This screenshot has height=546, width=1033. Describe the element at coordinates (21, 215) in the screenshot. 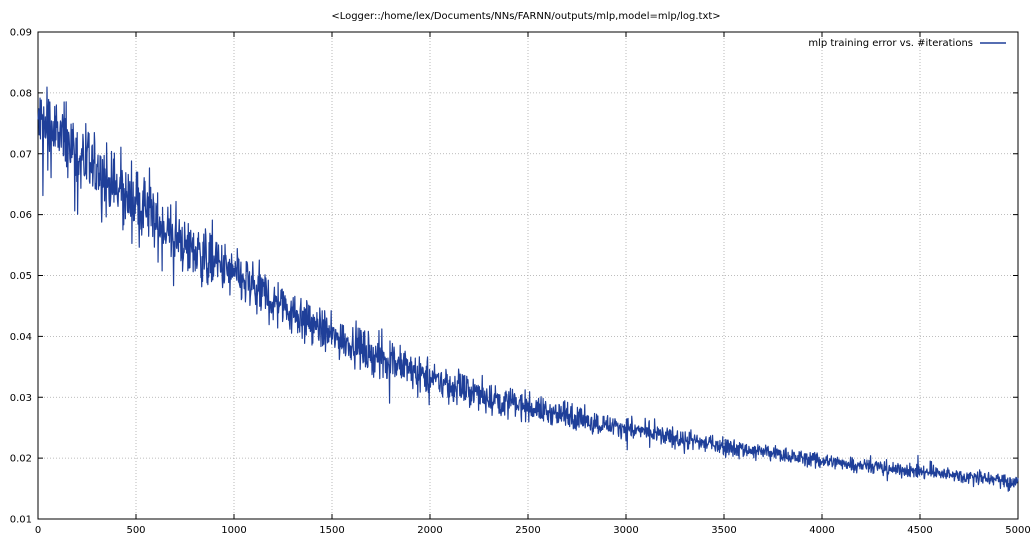

I see `y-tick-label: 0.06` at that location.